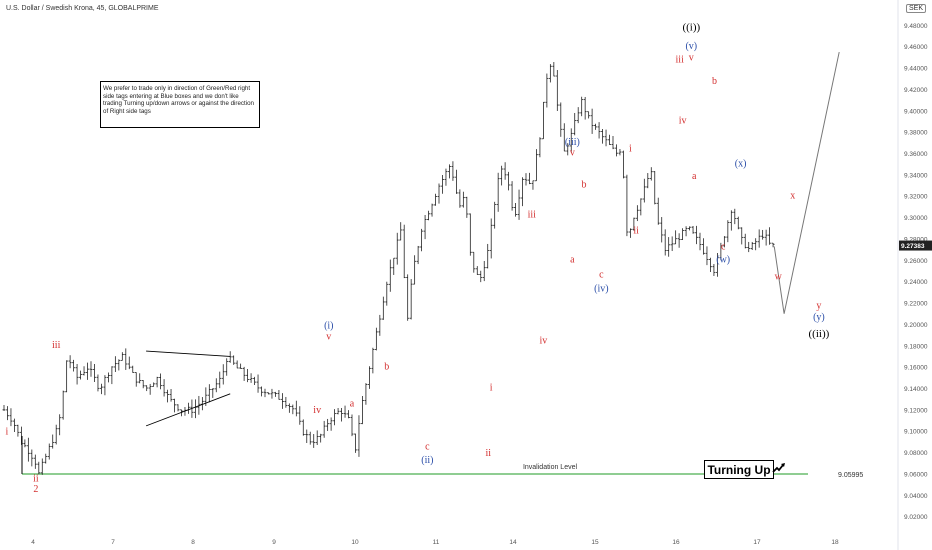 This screenshot has height=550, width=932. Describe the element at coordinates (328, 326) in the screenshot. I see `wave-label: (i)` at that location.